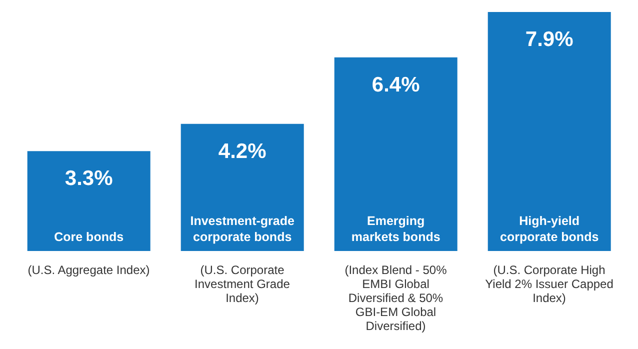  Describe the element at coordinates (396, 298) in the screenshot. I see `text: (Index Blend - 50% EMBI Global Diversified & 50% GBI-EM Global Diversified)` at that location.